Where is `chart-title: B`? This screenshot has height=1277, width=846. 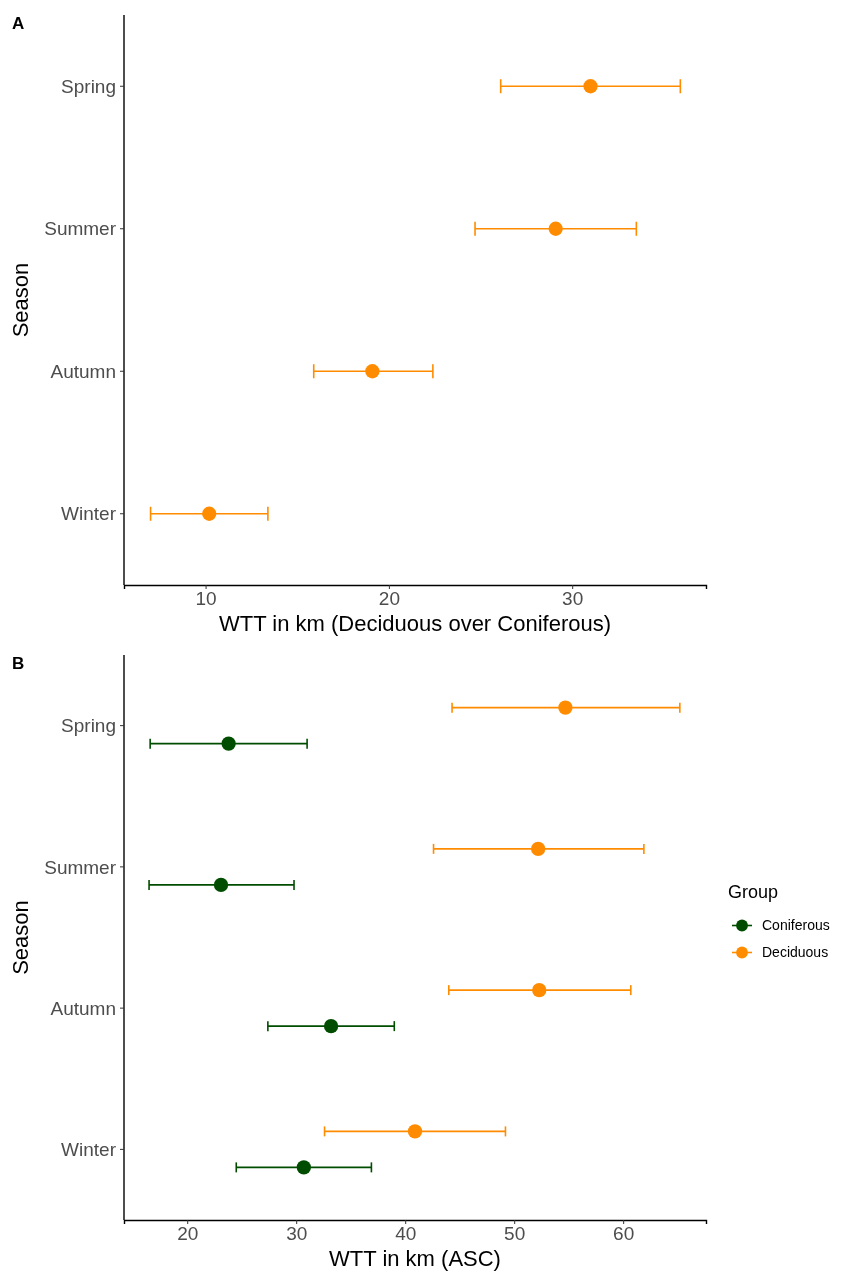
chart-title: B is located at coordinates (18, 663).